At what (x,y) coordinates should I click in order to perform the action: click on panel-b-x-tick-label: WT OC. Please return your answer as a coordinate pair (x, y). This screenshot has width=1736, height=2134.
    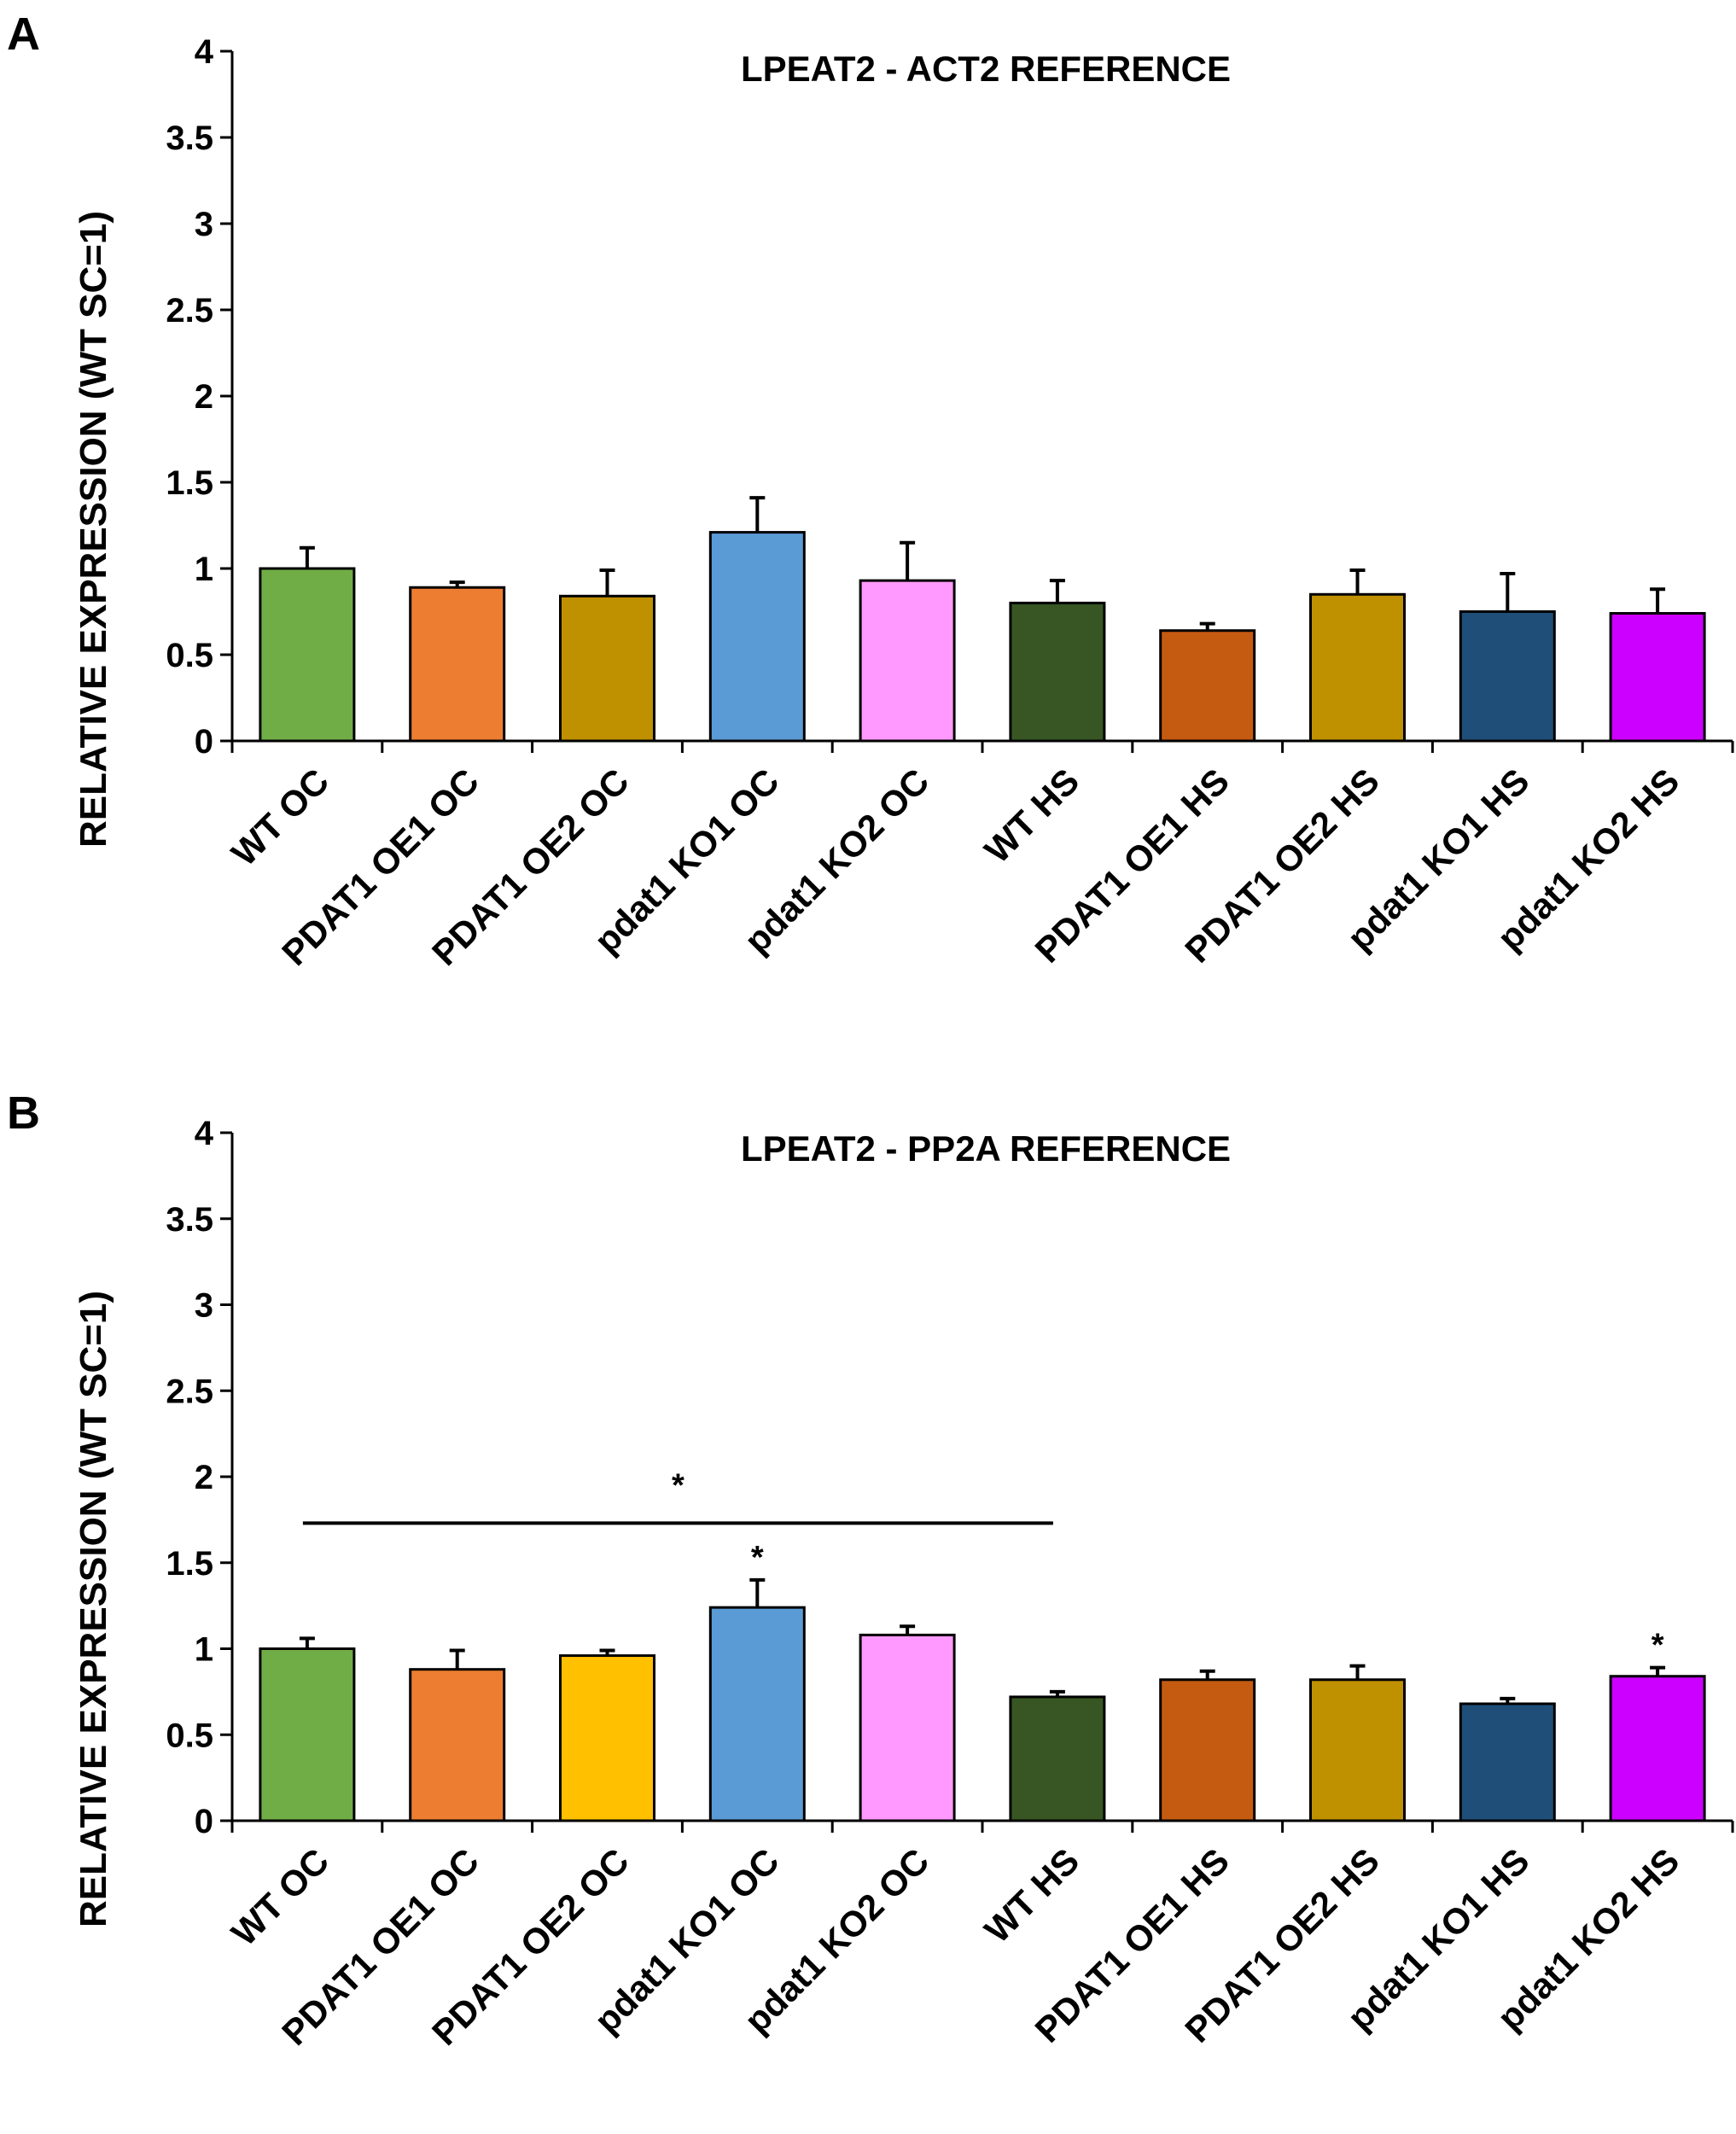
    Looking at the image, I should click on (280, 1896).